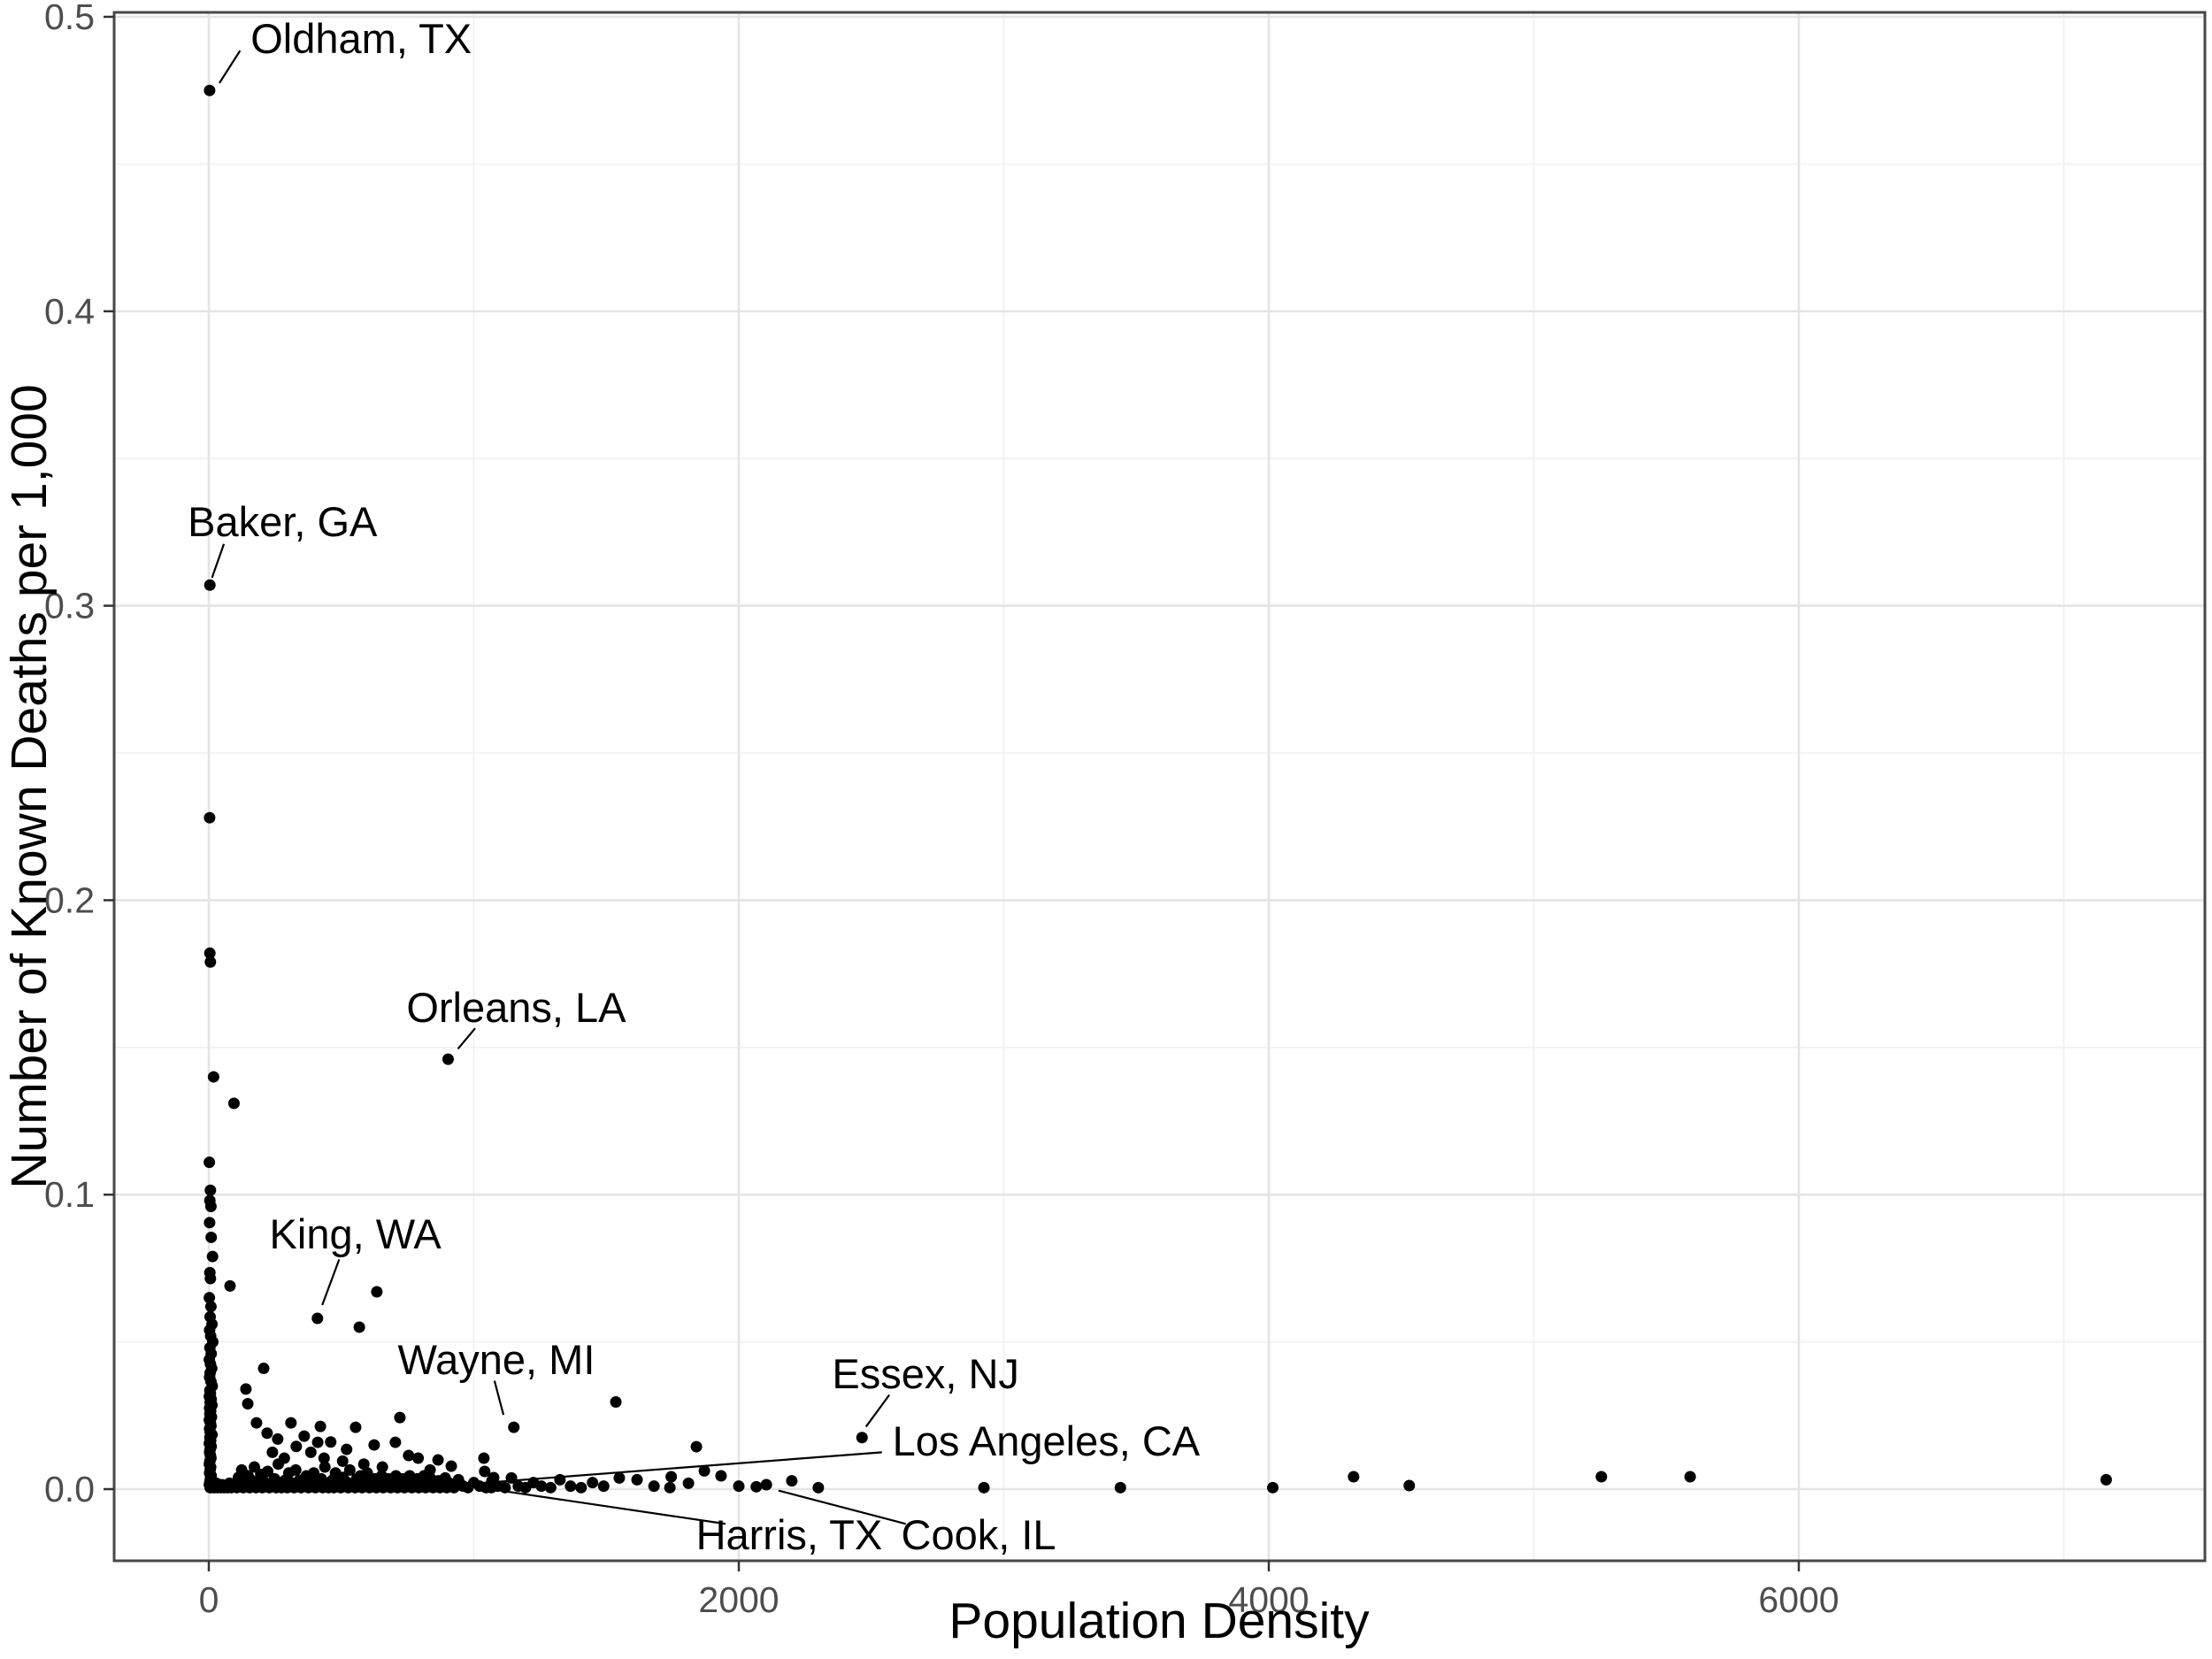 Image resolution: width=2212 pixels, height=1659 pixels. Describe the element at coordinates (1269, 1600) in the screenshot. I see `x-tick-label: 4000` at that location.